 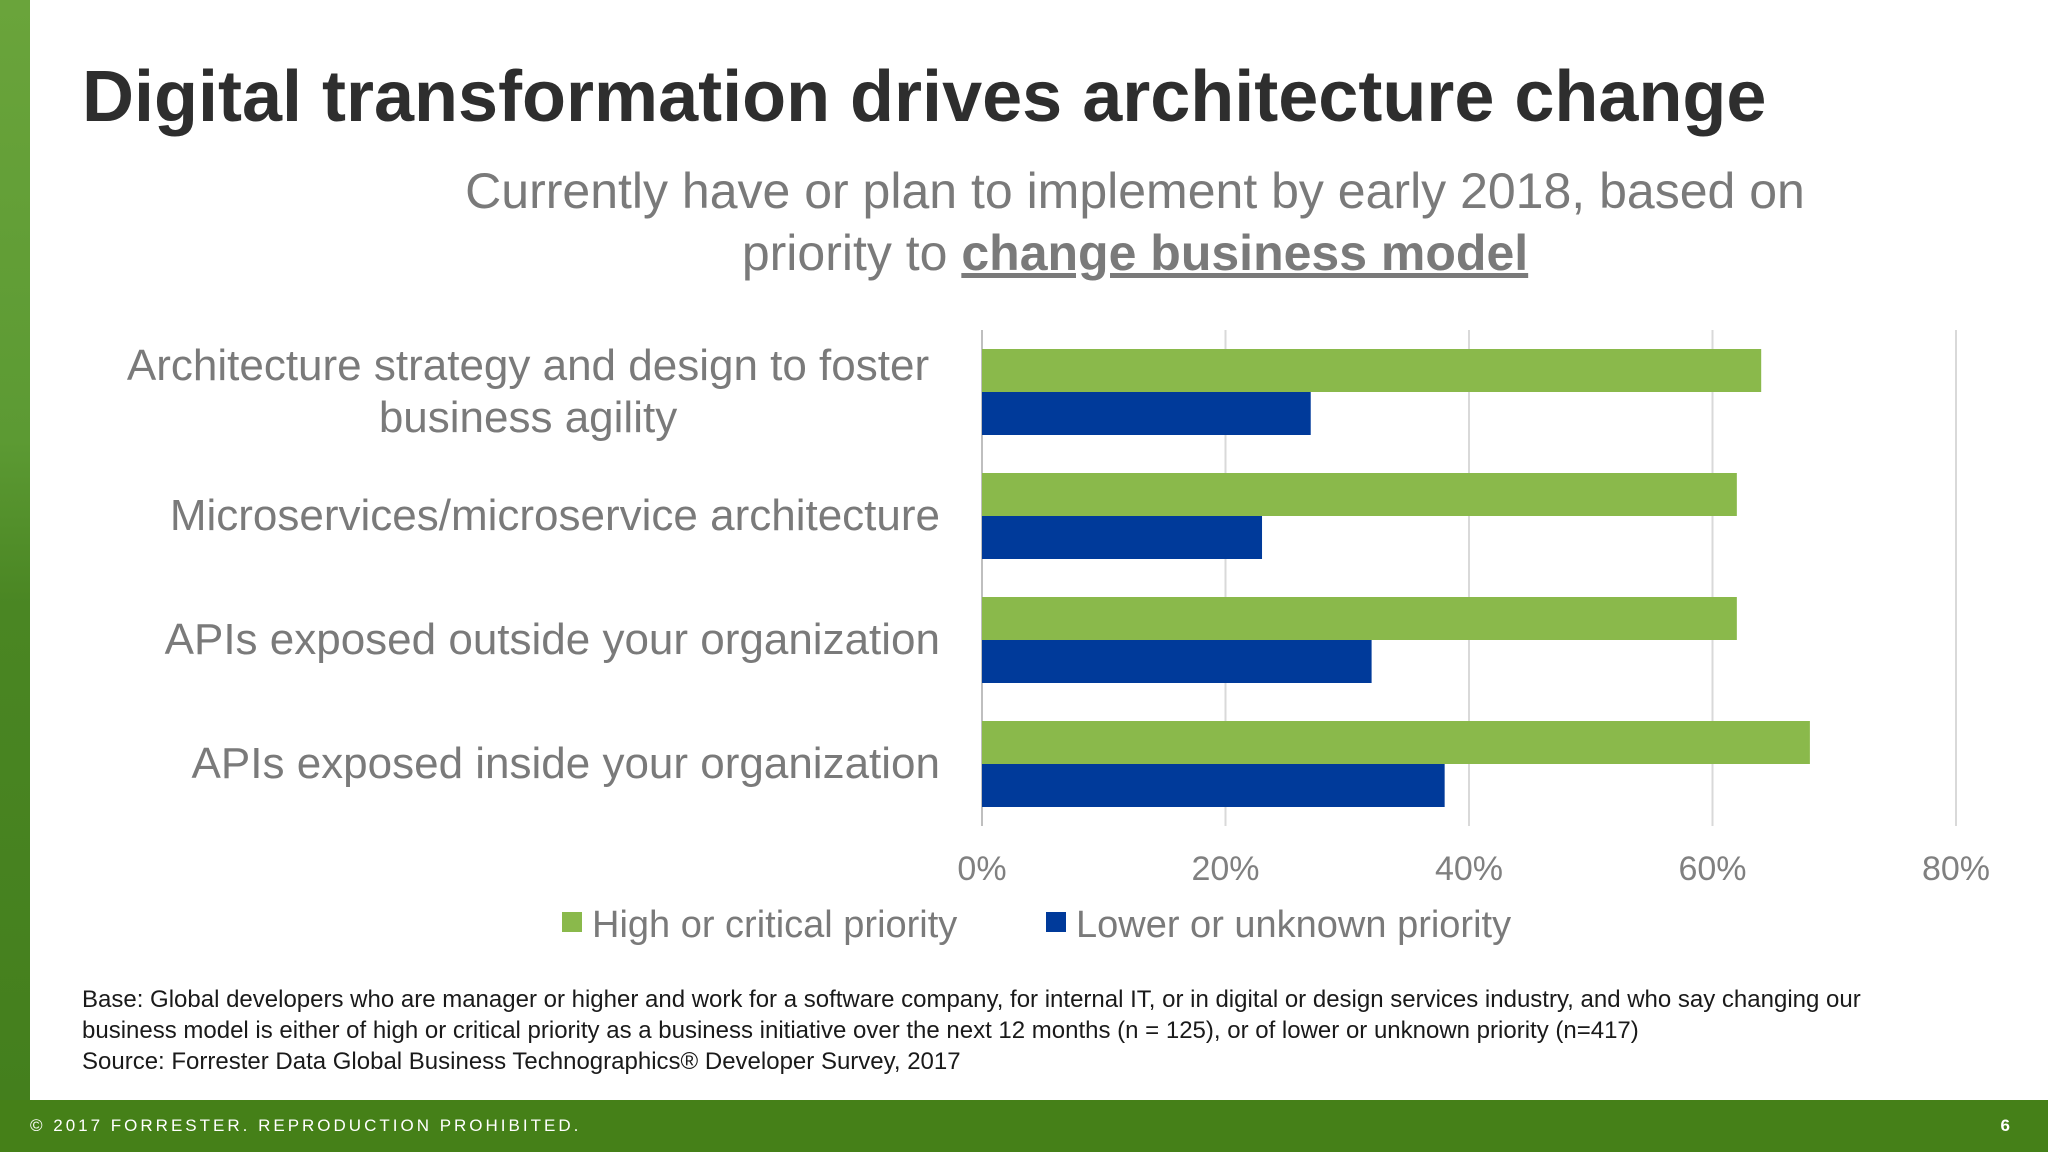 I want to click on x-tick-label: 20%, so click(x=1225, y=869).